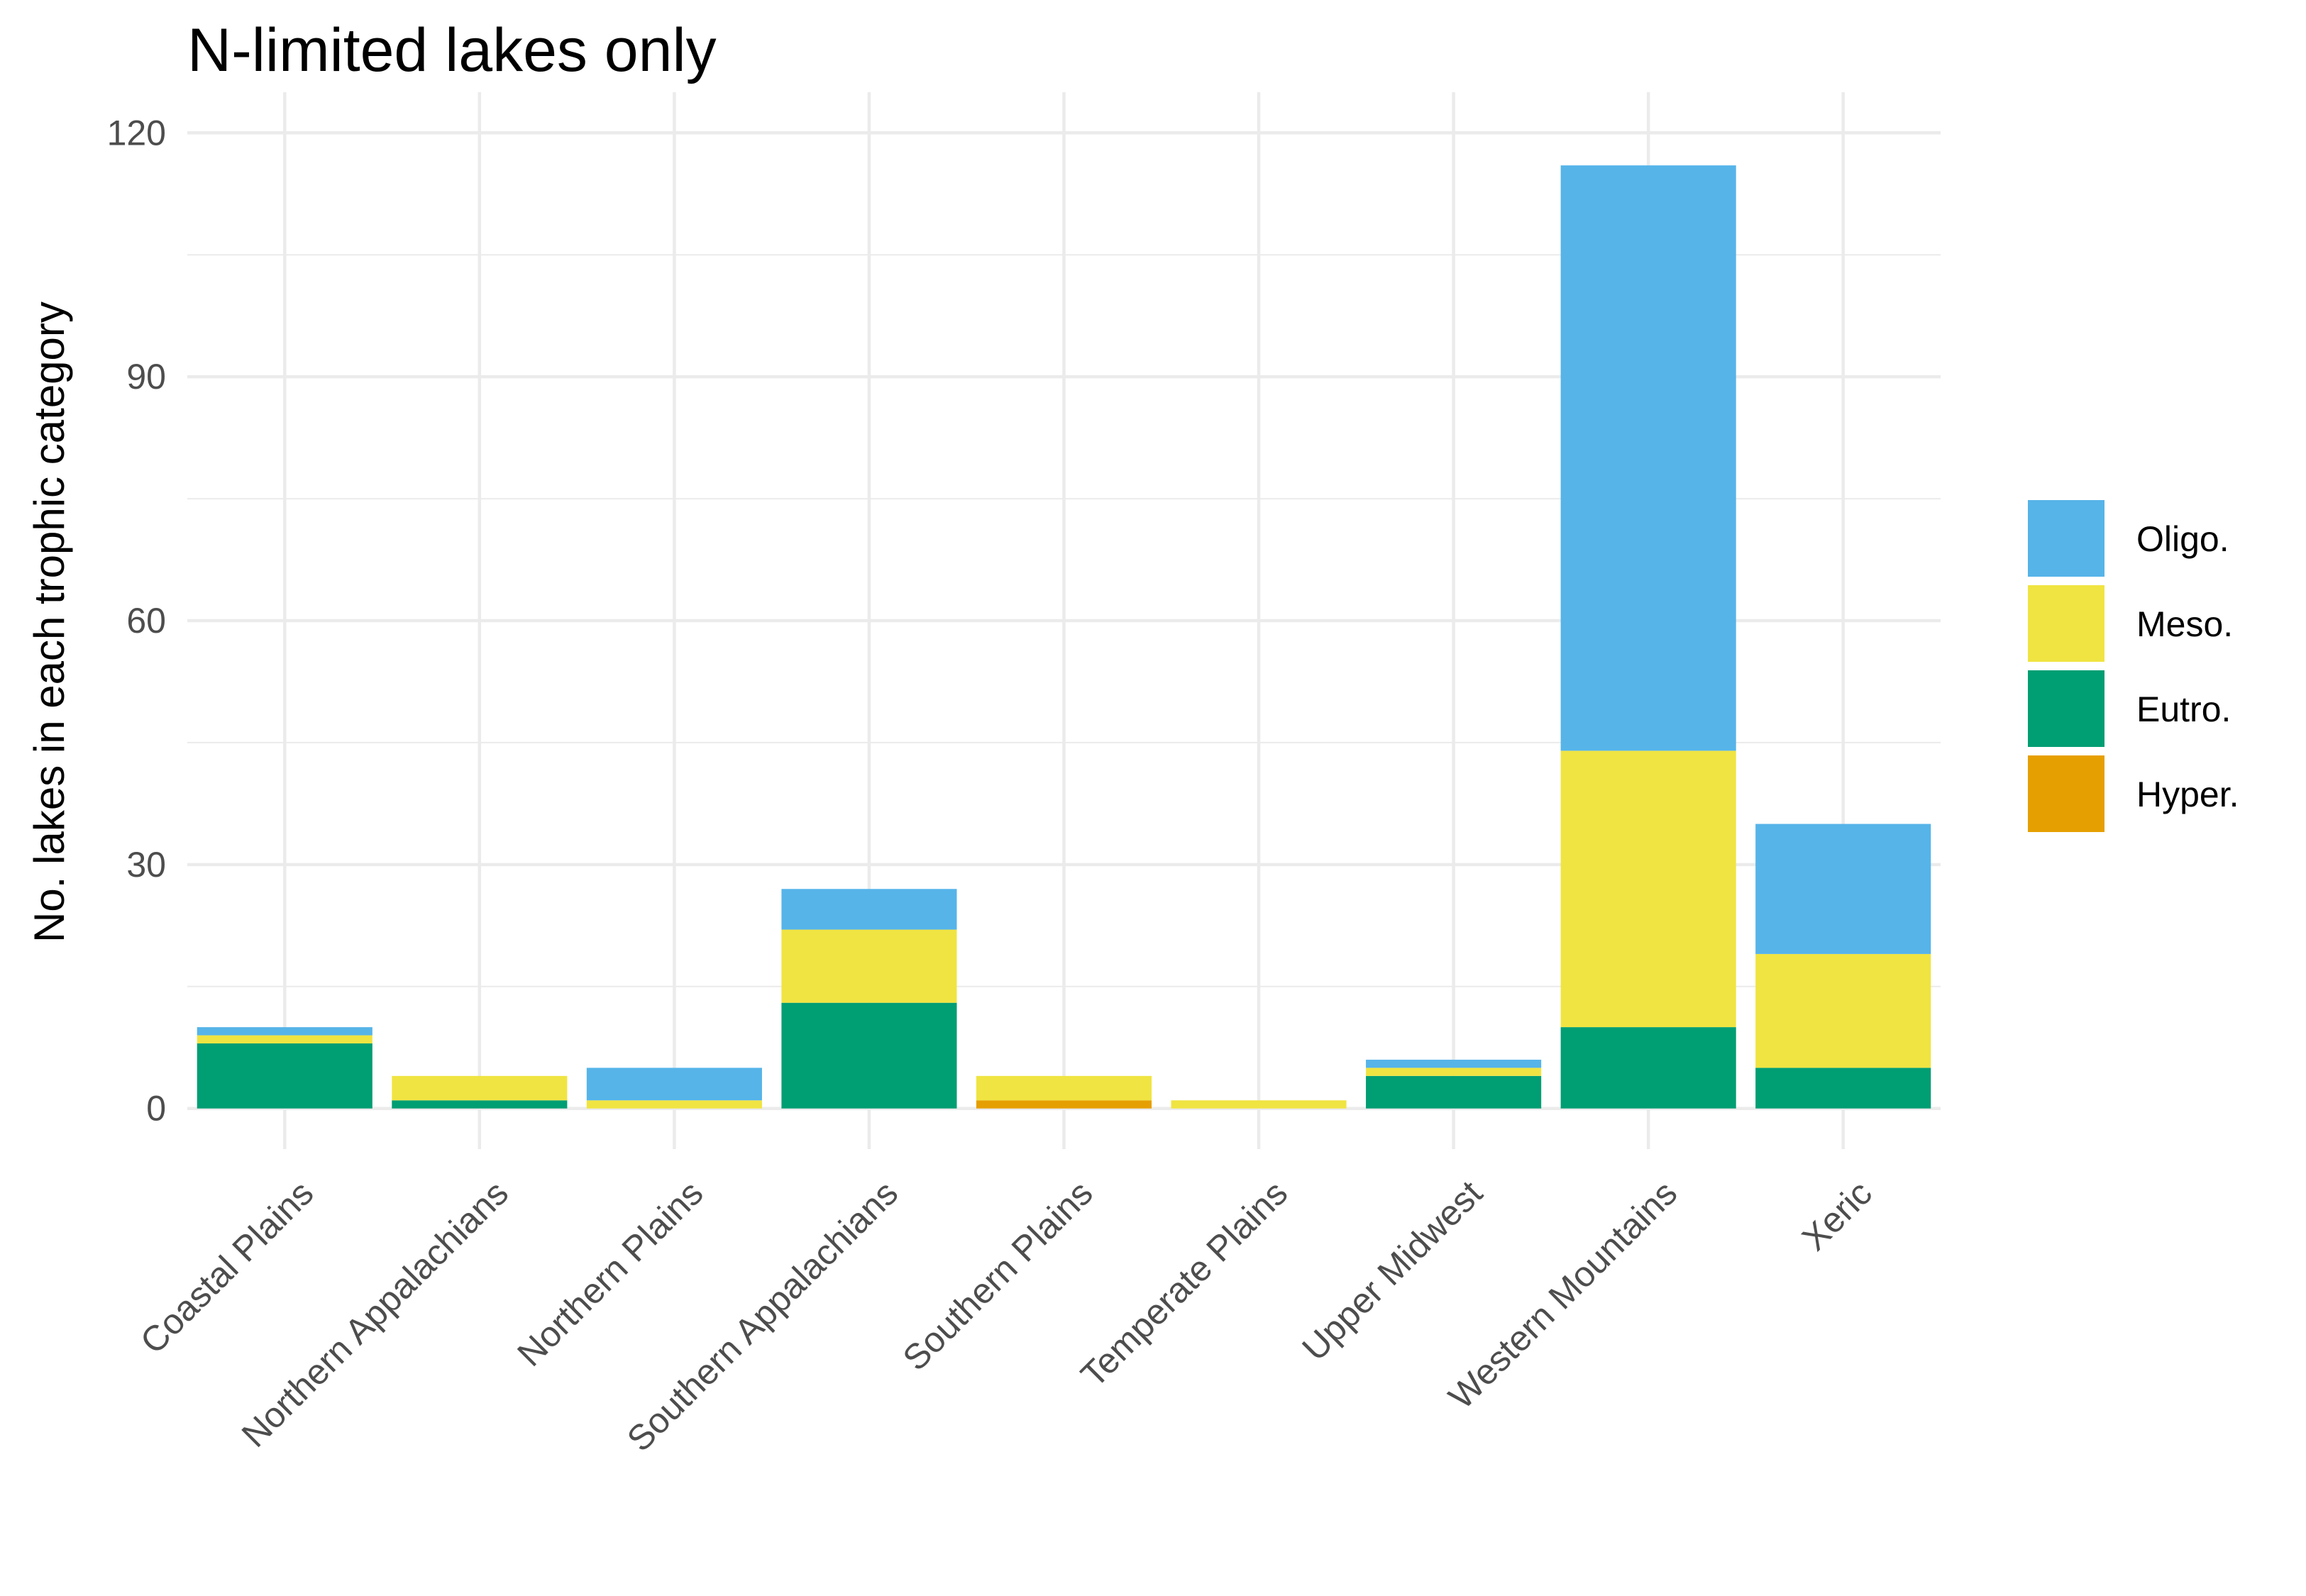  Describe the element at coordinates (452, 50) in the screenshot. I see `chart-title: N-limited lakes only` at that location.